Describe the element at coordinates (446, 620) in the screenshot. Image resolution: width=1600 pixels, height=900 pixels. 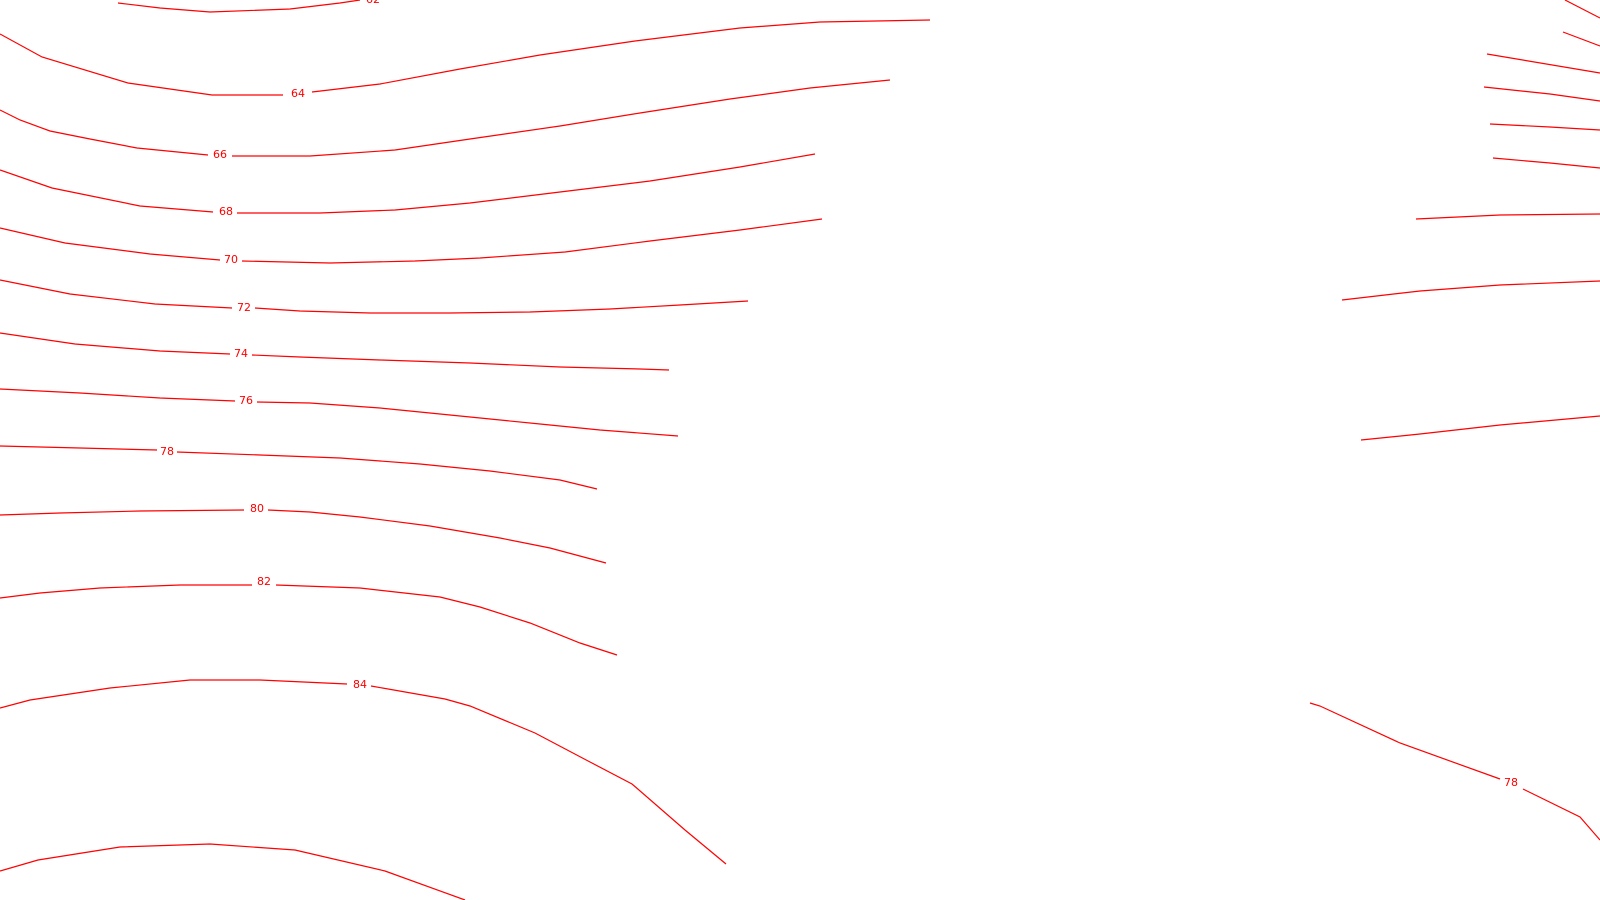
I see `contour-line-82-b` at that location.